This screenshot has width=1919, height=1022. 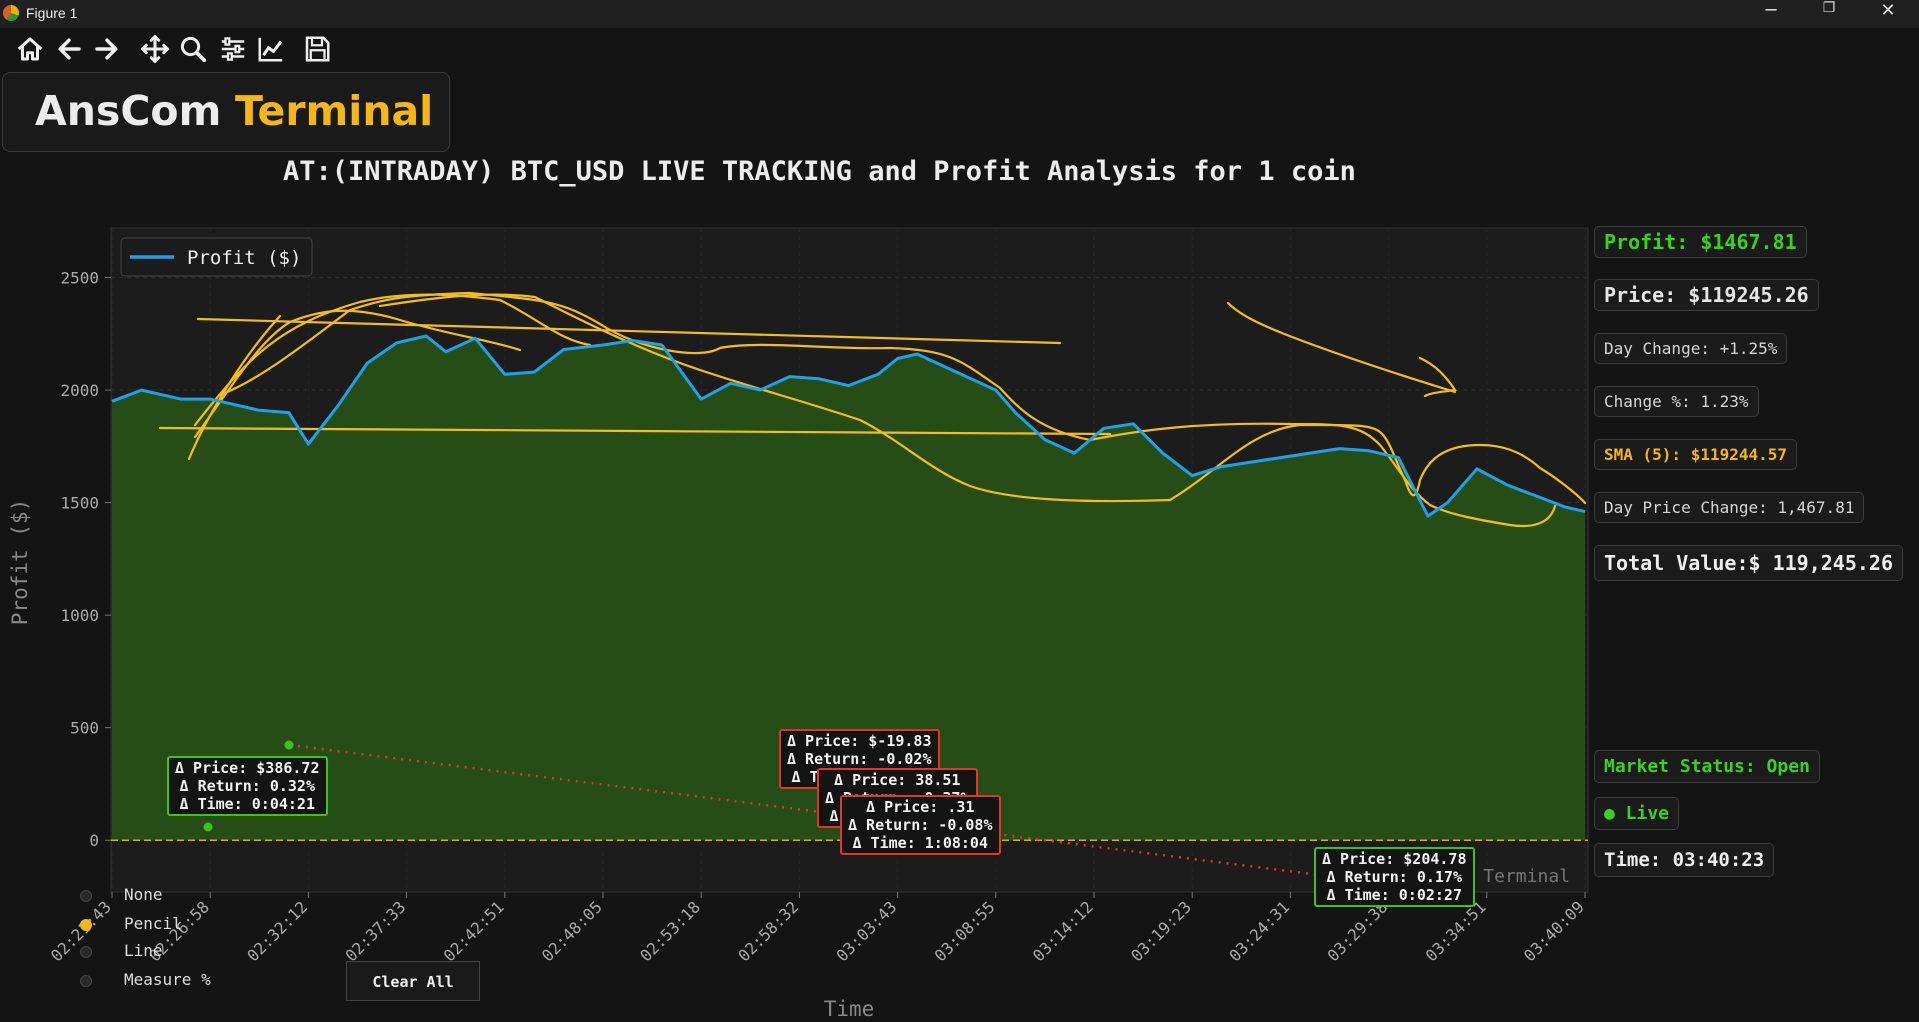 What do you see at coordinates (155, 49) in the screenshot?
I see `pan-icon` at bounding box center [155, 49].